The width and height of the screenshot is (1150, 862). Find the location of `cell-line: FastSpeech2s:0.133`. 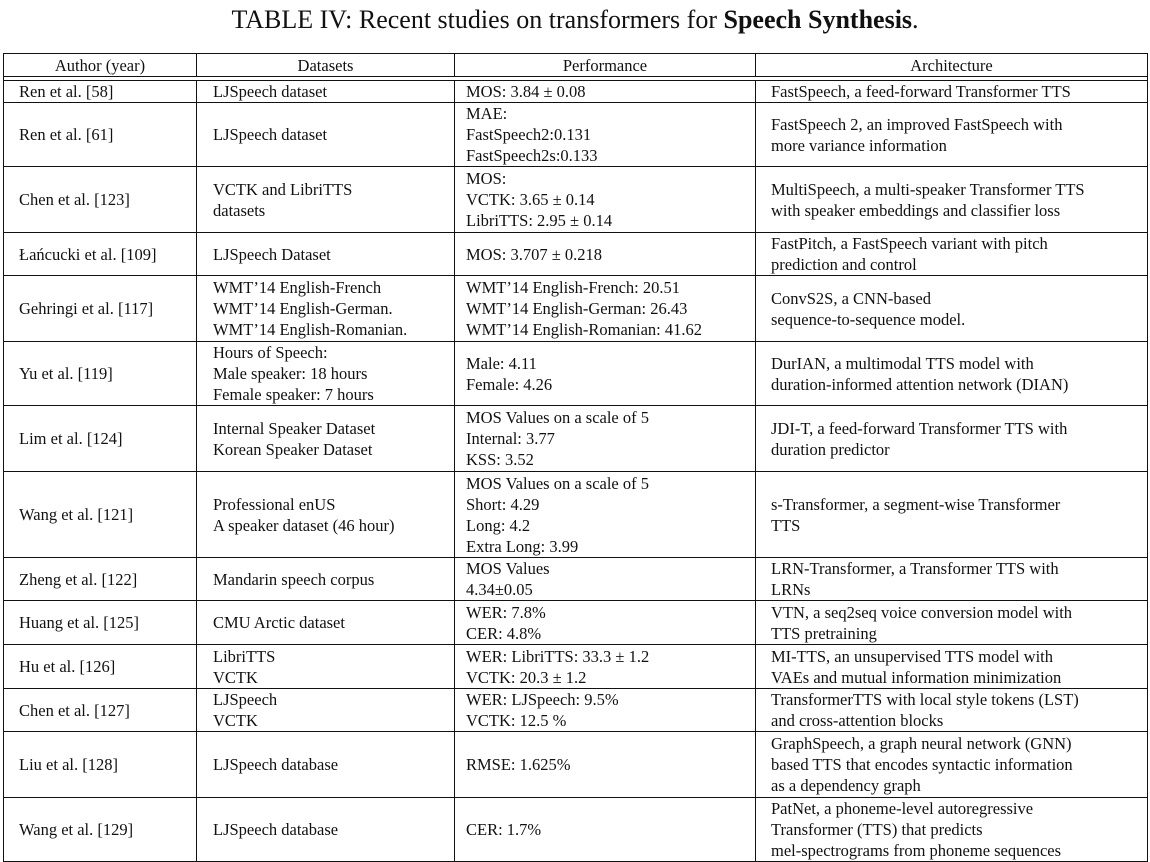

cell-line: FastSpeech2s:0.133 is located at coordinates (532, 155).